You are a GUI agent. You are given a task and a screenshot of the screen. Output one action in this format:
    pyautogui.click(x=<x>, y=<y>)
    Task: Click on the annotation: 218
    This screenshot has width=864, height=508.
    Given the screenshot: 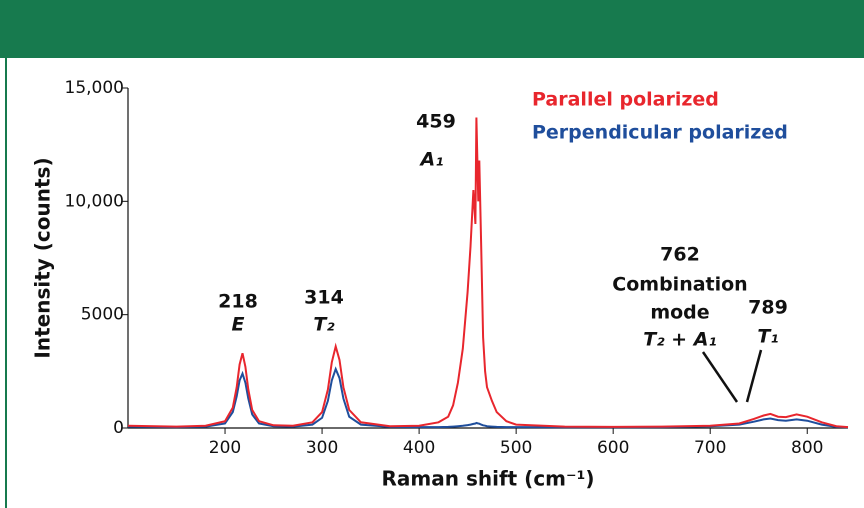 What is the action you would take?
    pyautogui.click(x=238, y=302)
    